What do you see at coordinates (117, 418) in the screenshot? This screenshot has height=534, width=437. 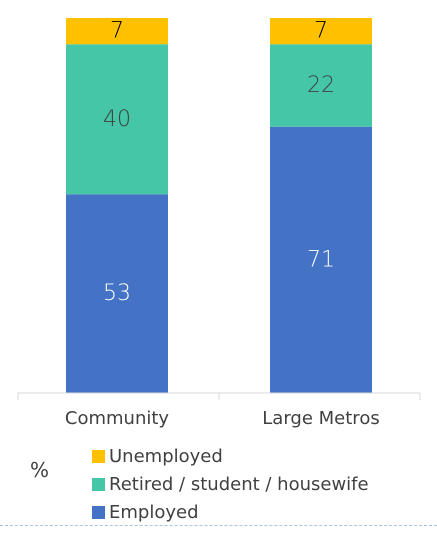 I see `category-label-community: Community` at bounding box center [117, 418].